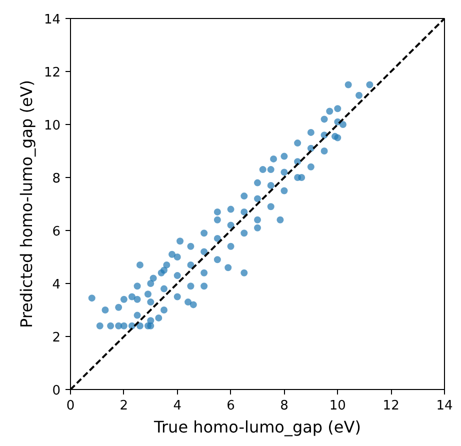 The width and height of the screenshot is (461, 446). I want to click on x-tick-label: 6, so click(230, 406).